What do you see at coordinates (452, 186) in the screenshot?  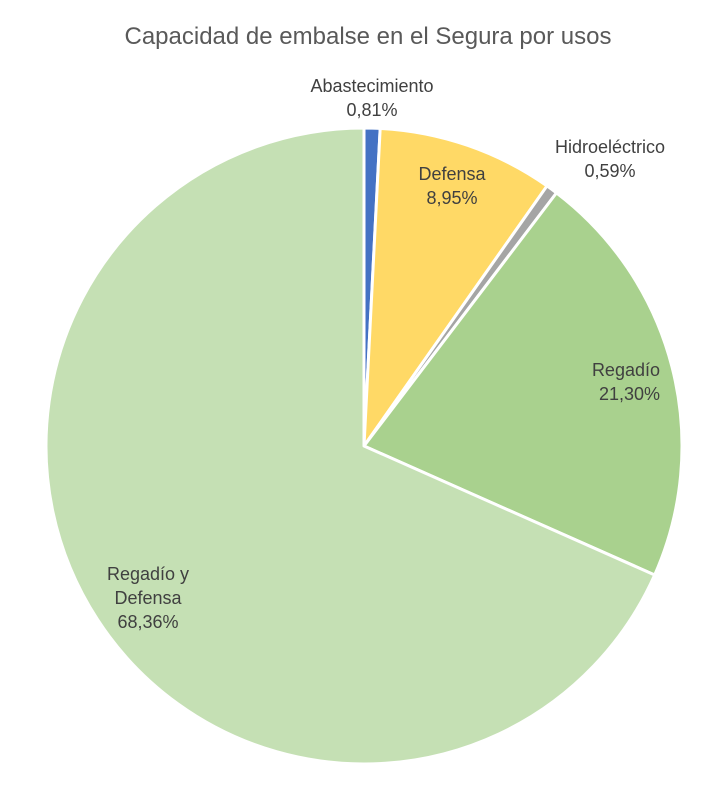 I see `data-label-2: Defensa 8,95%` at bounding box center [452, 186].